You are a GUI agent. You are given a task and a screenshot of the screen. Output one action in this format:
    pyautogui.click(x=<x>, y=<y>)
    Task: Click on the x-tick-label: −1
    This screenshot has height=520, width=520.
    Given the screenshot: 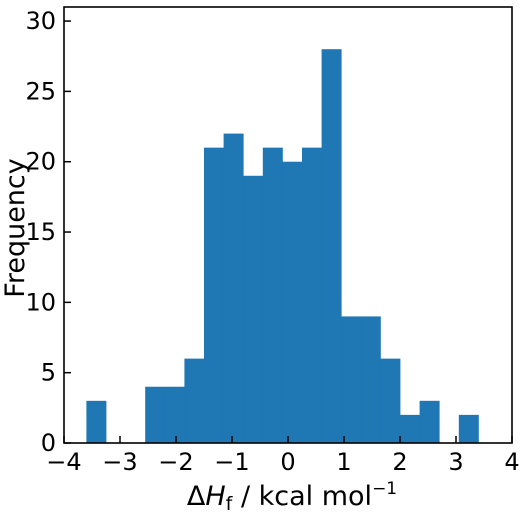 What is the action you would take?
    pyautogui.click(x=231, y=462)
    